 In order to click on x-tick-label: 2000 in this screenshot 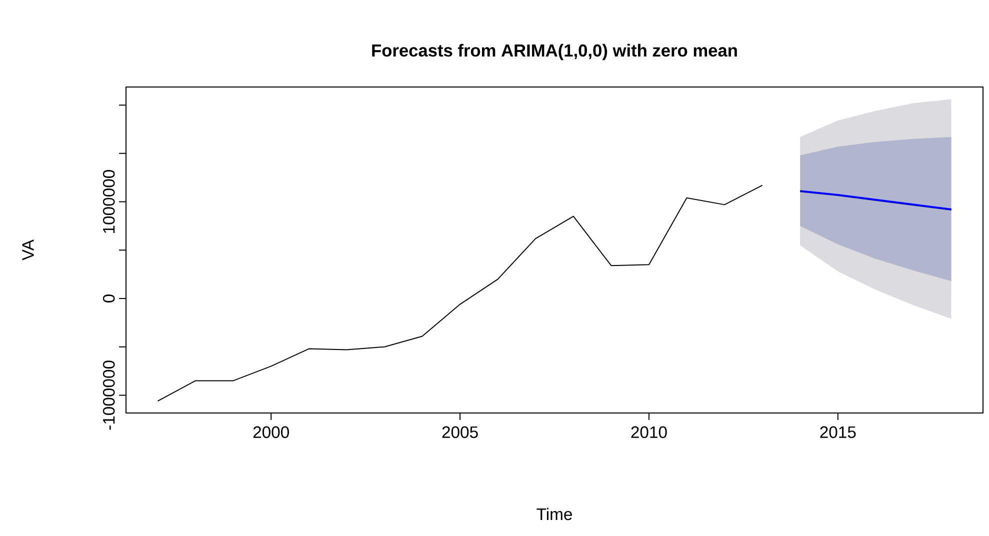, I will do `click(271, 432)`.